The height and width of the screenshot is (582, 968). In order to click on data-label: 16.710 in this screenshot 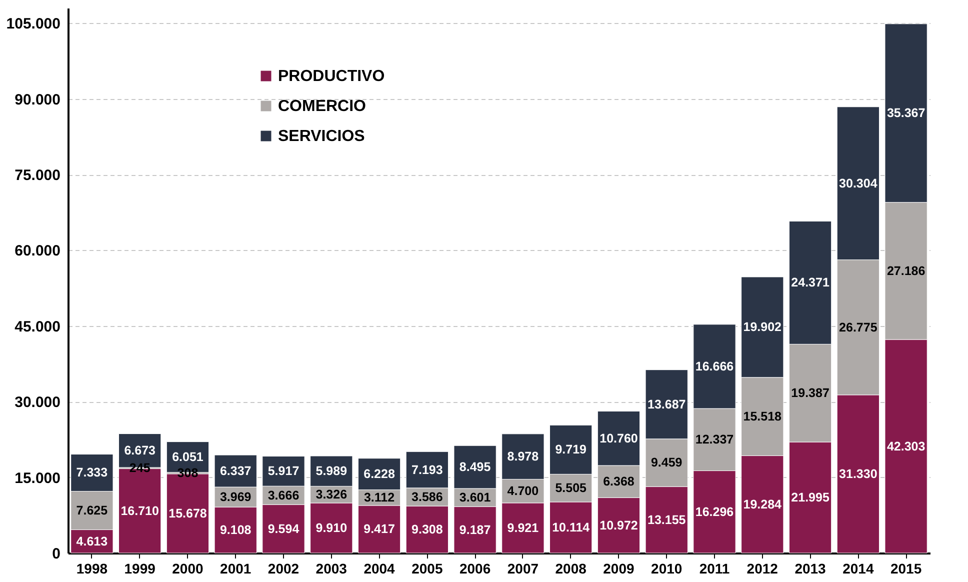, I will do `click(139, 511)`.